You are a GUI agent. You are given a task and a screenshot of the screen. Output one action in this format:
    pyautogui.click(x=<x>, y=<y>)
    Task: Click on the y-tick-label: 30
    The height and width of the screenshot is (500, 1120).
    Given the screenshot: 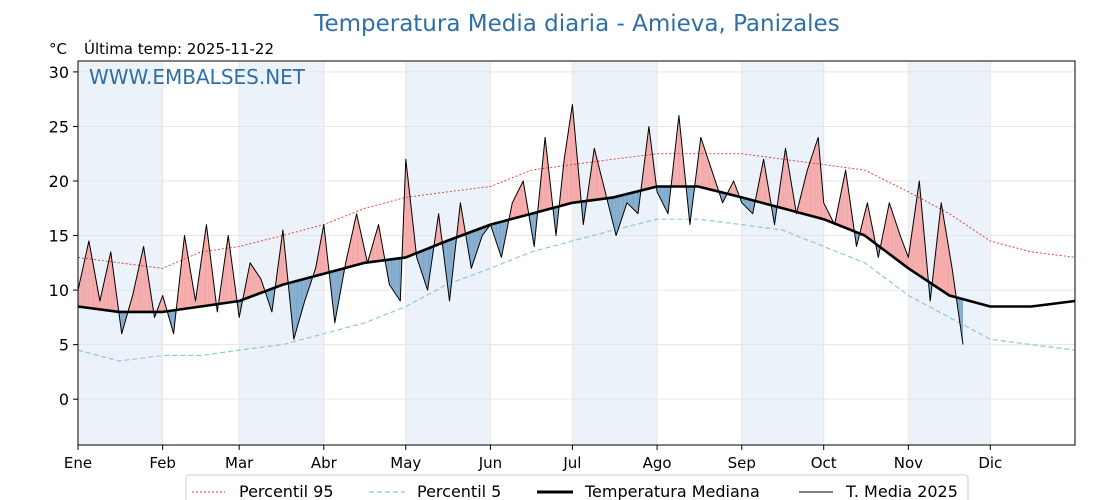 What is the action you would take?
    pyautogui.click(x=59, y=72)
    